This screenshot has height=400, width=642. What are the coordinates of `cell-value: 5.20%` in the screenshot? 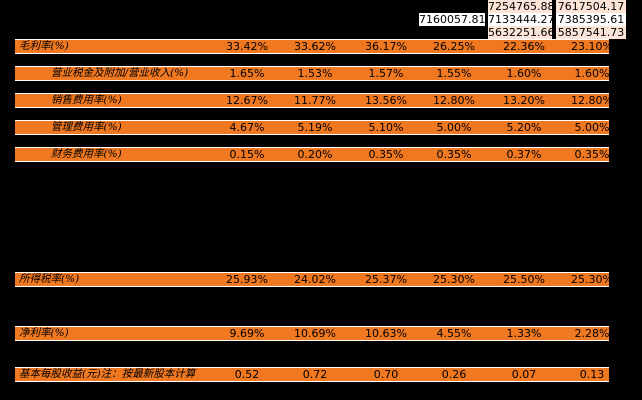 It's located at (524, 127).